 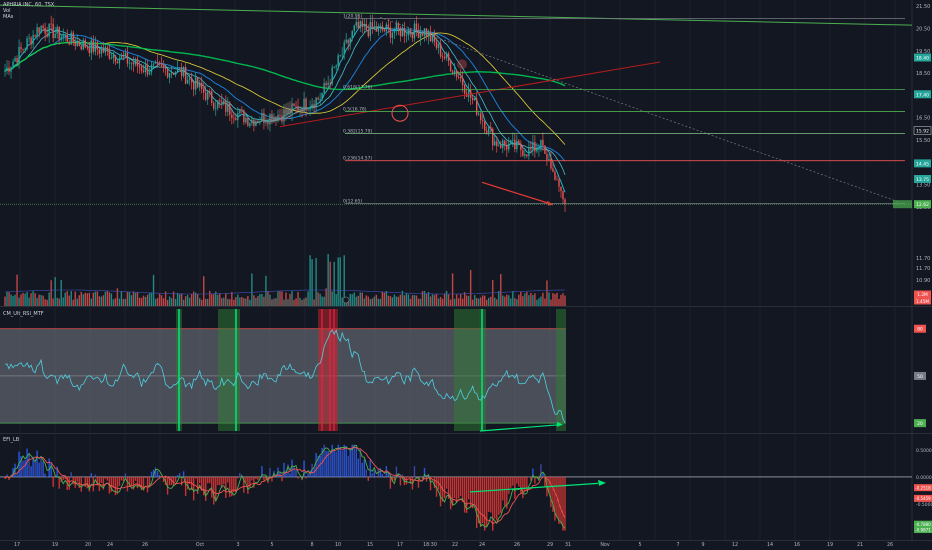 What do you see at coordinates (311, 545) in the screenshot?
I see `time-axis-label: 8` at bounding box center [311, 545].